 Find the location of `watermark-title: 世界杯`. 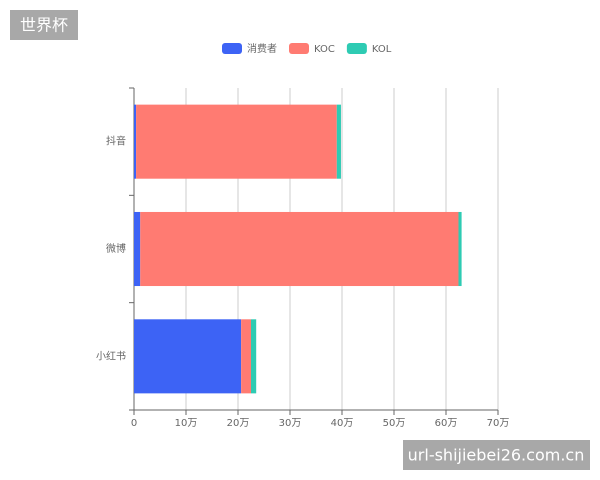

watermark-title: 世界杯 is located at coordinates (44, 25).